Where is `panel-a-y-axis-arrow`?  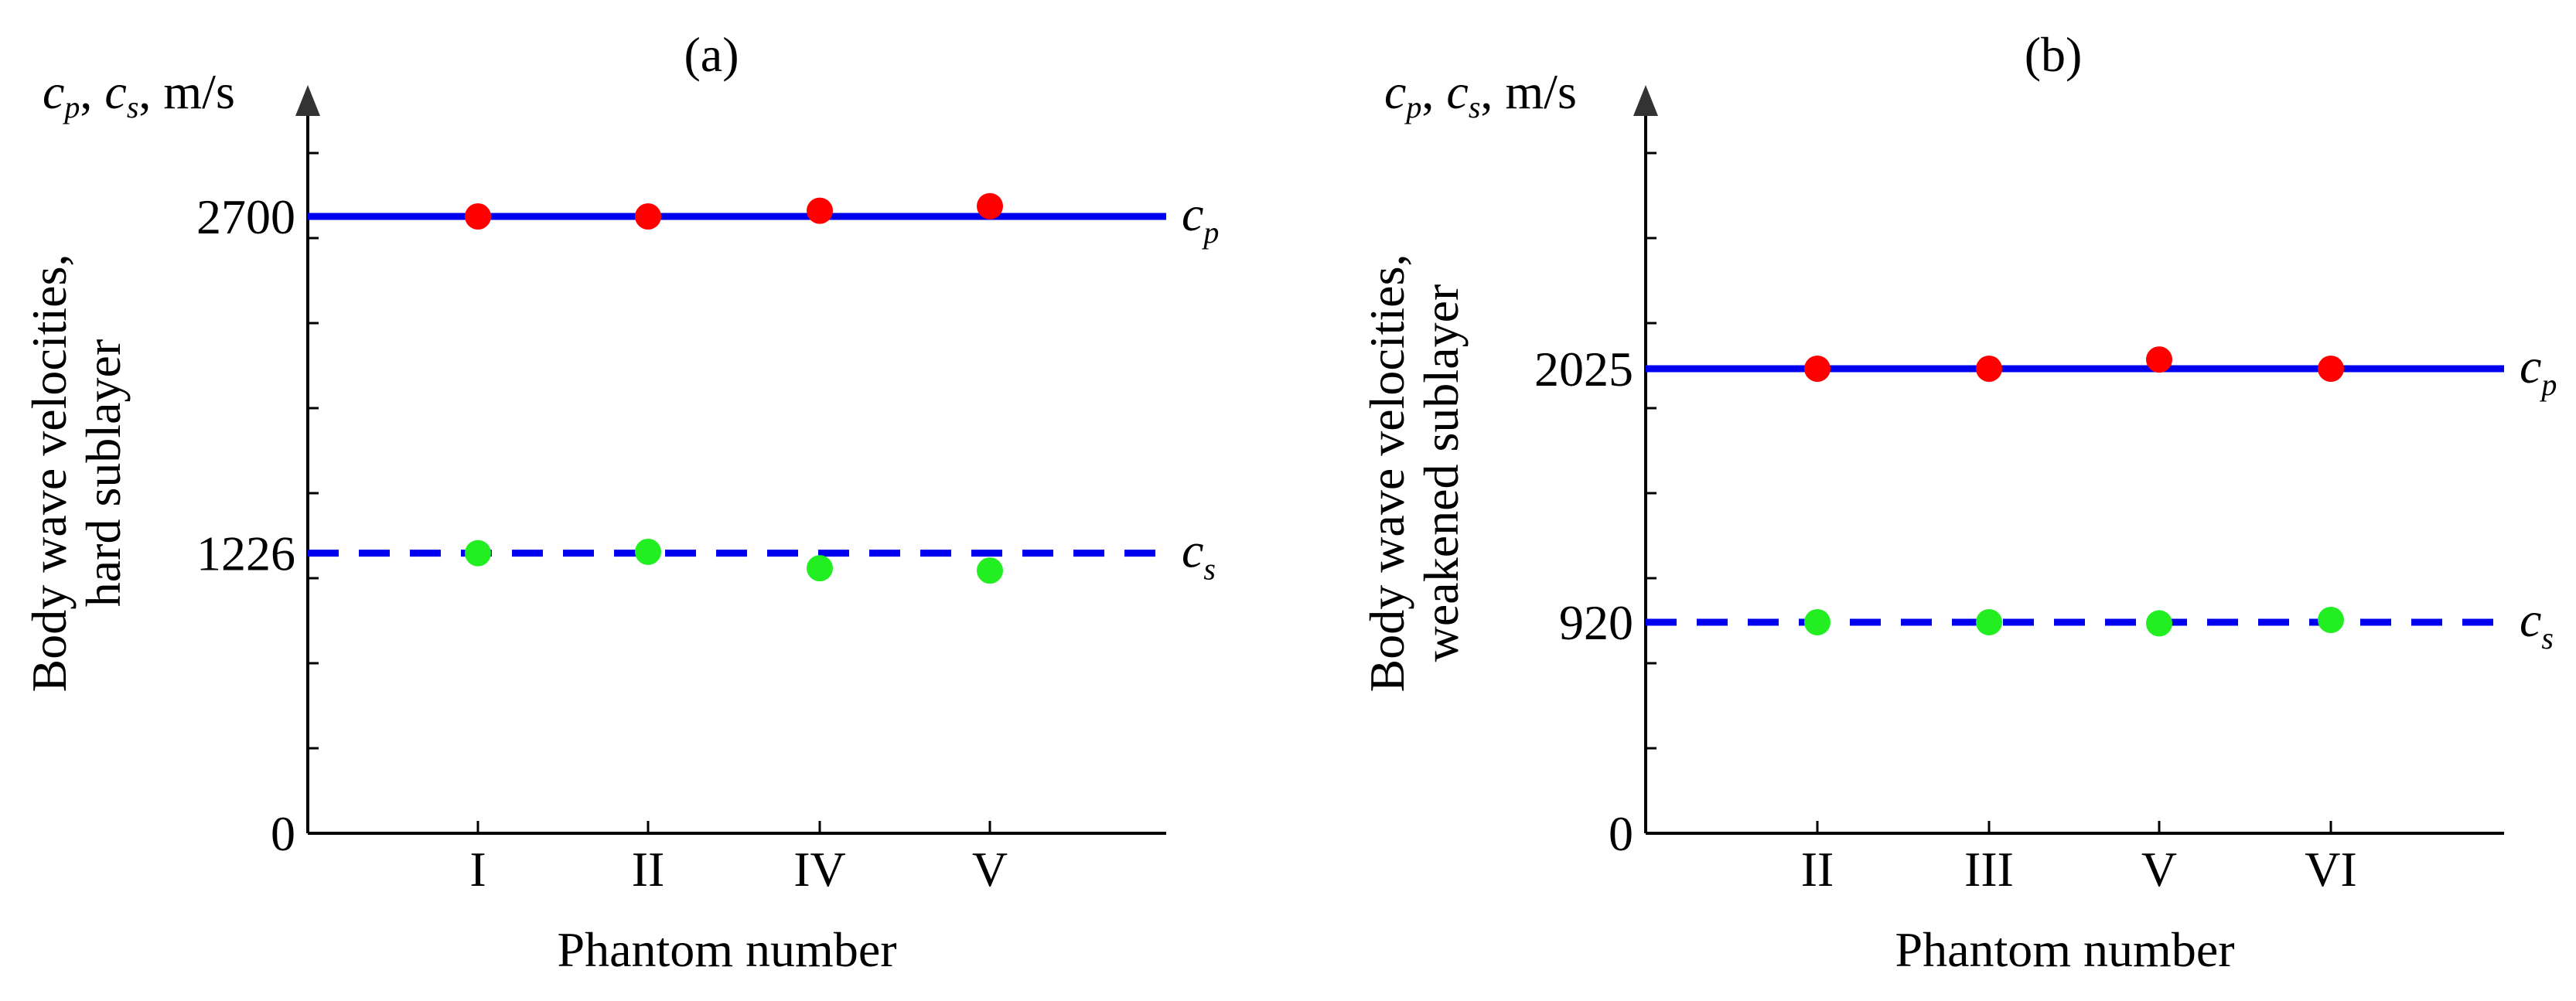 panel-a-y-axis-arrow is located at coordinates (308, 101).